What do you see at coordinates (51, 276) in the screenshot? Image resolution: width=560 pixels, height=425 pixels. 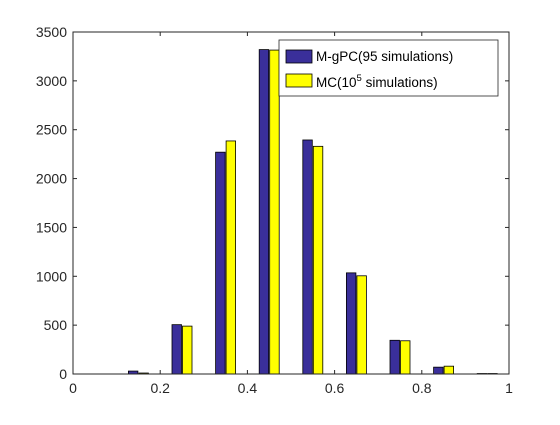 I see `y-tick-label: 1000` at bounding box center [51, 276].